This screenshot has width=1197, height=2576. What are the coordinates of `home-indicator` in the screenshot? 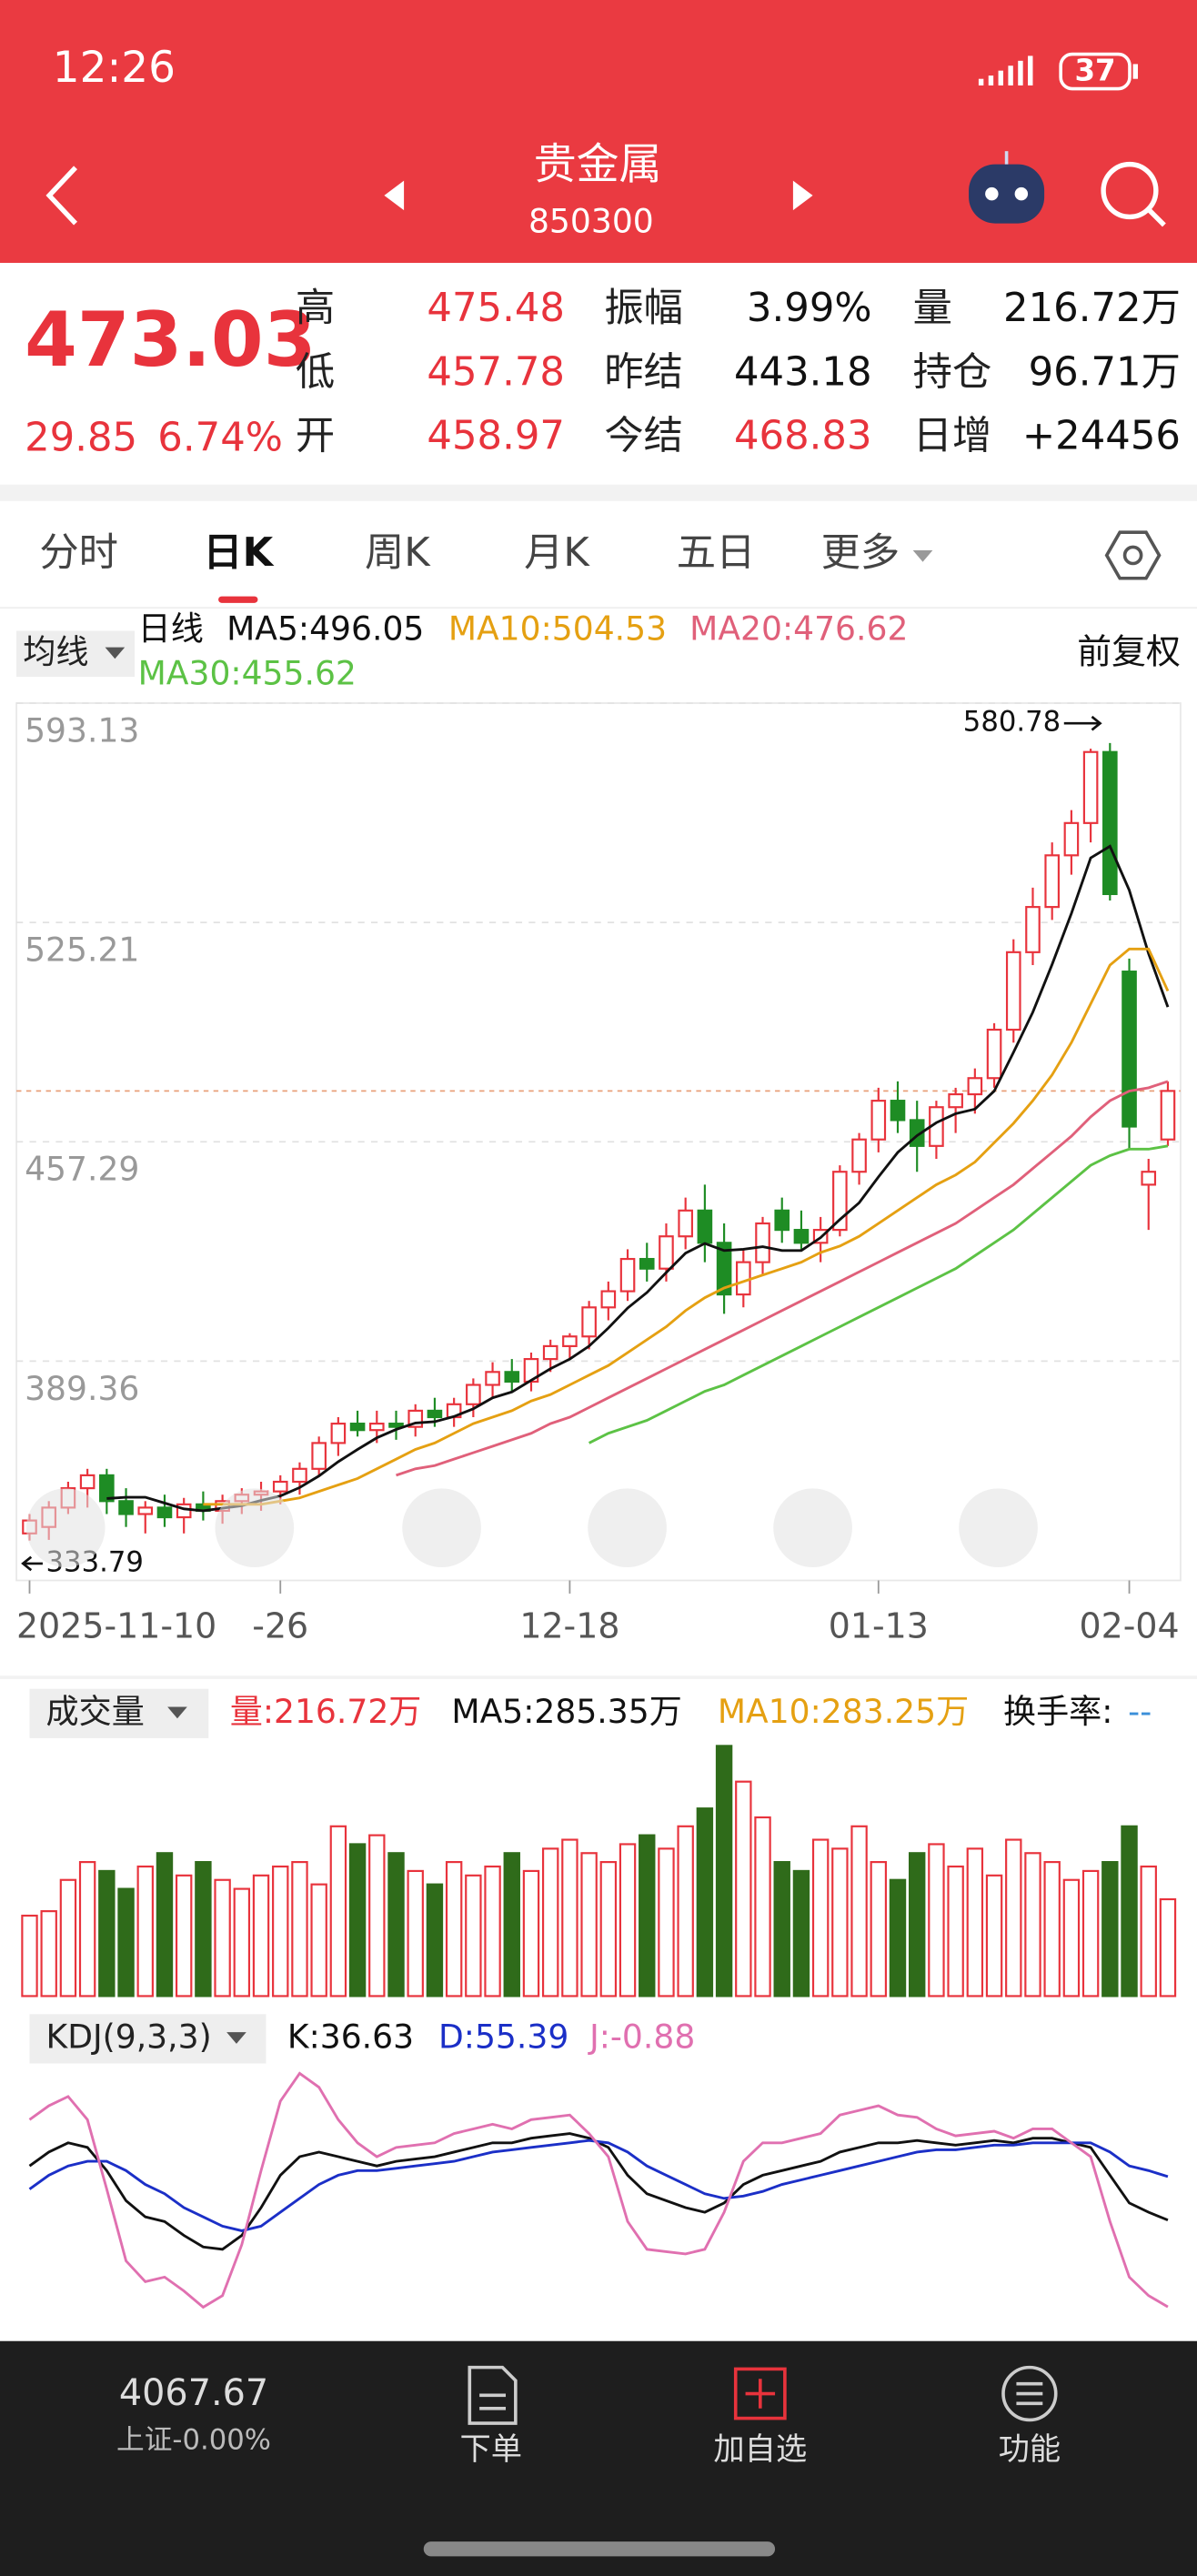 It's located at (599, 2549).